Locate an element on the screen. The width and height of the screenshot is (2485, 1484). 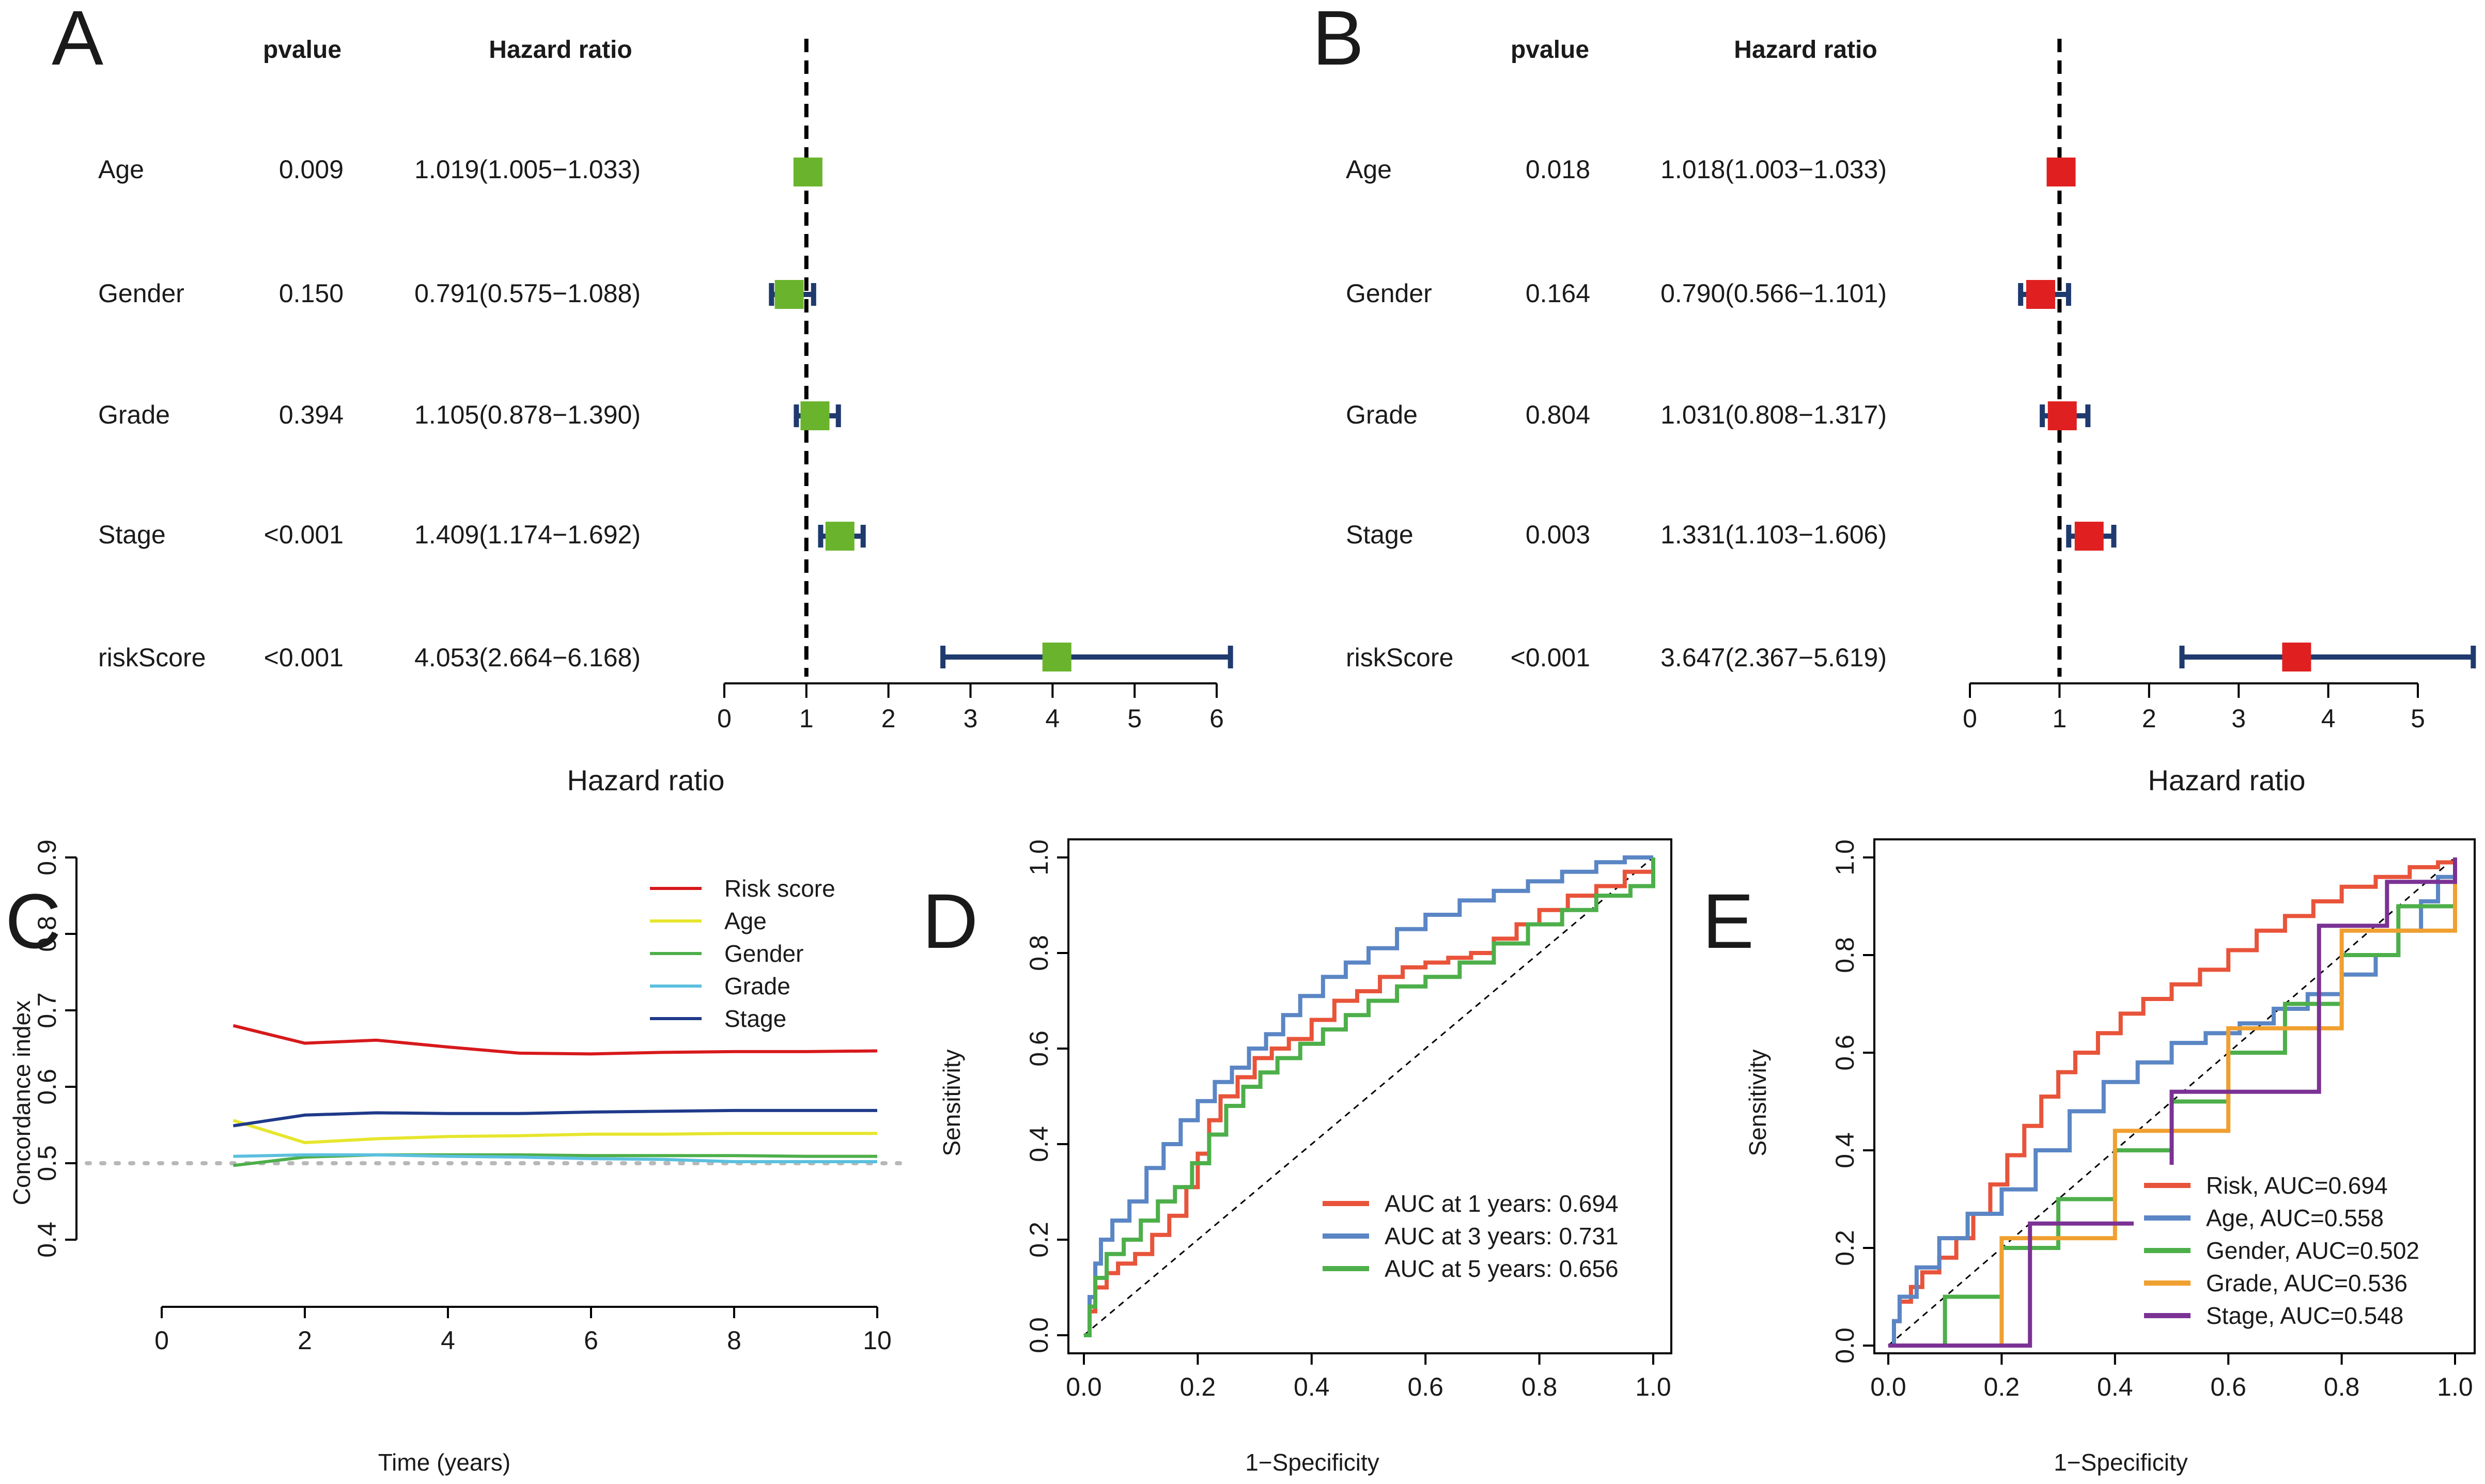
legend-label: Age is located at coordinates (745, 921).